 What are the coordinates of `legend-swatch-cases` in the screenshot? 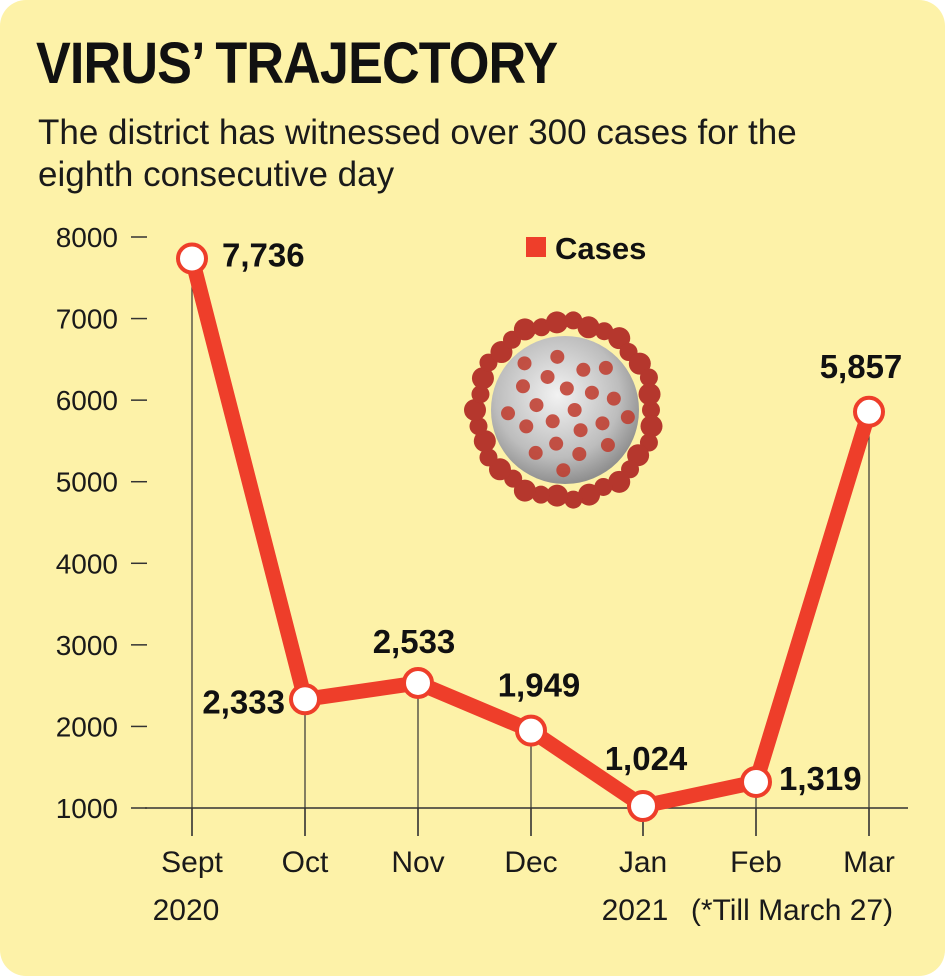 It's located at (536, 247).